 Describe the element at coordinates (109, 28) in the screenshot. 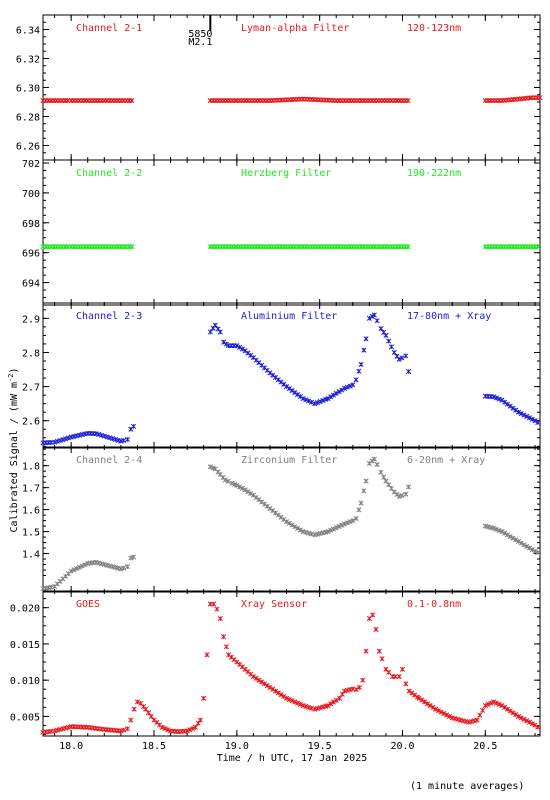

I see `panel-channel-label: Channel 2-1` at that location.